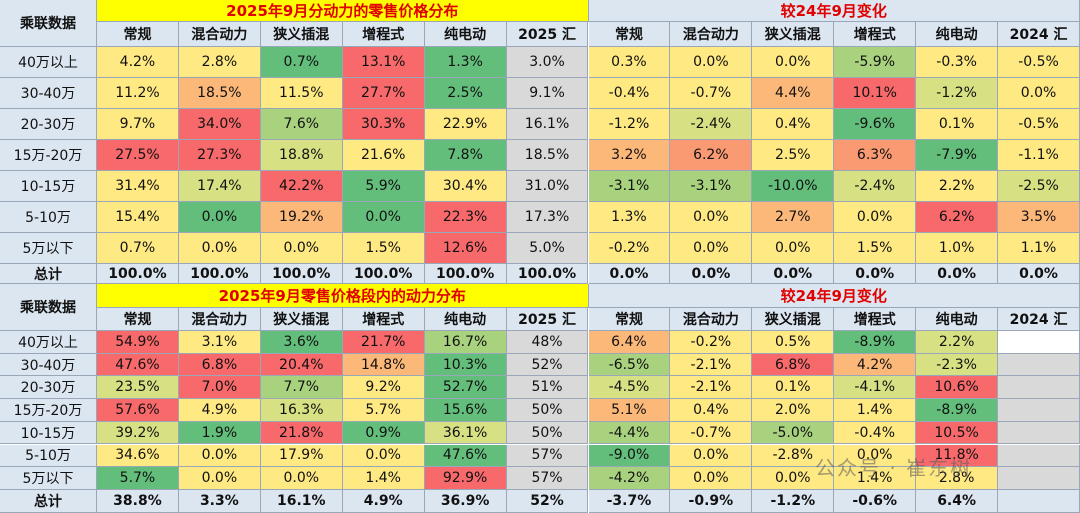  Describe the element at coordinates (48, 23) in the screenshot. I see `corner-header: 乘联数据` at that location.